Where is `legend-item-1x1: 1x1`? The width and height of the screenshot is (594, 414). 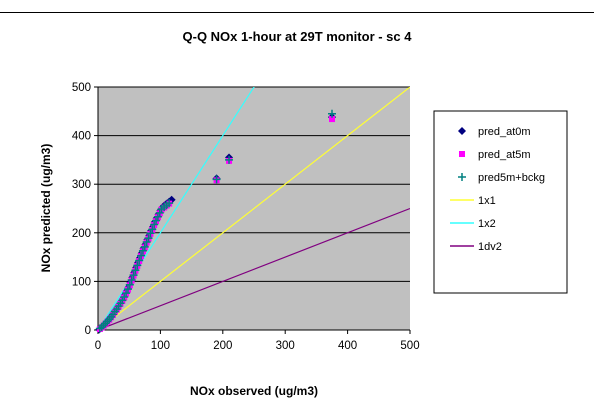
legend-item-1x1: 1x1 is located at coordinates (473, 201).